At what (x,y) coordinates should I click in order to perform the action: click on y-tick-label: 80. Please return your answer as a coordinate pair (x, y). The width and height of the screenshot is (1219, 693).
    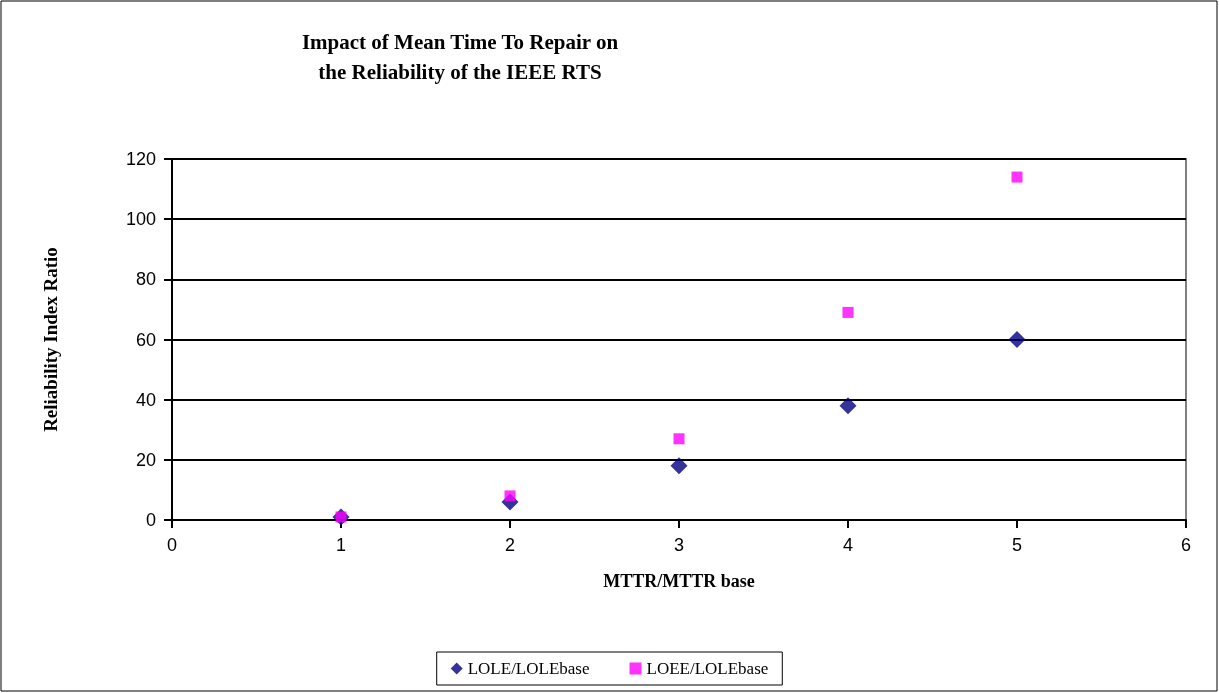
    Looking at the image, I should click on (145, 279).